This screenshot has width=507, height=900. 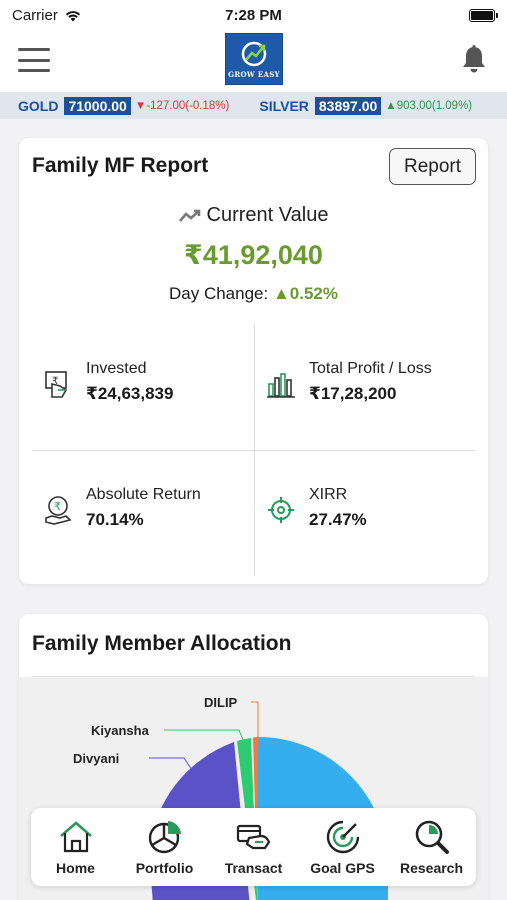 I want to click on gold-change: ▼-127.00(-0.18%), so click(x=182, y=106).